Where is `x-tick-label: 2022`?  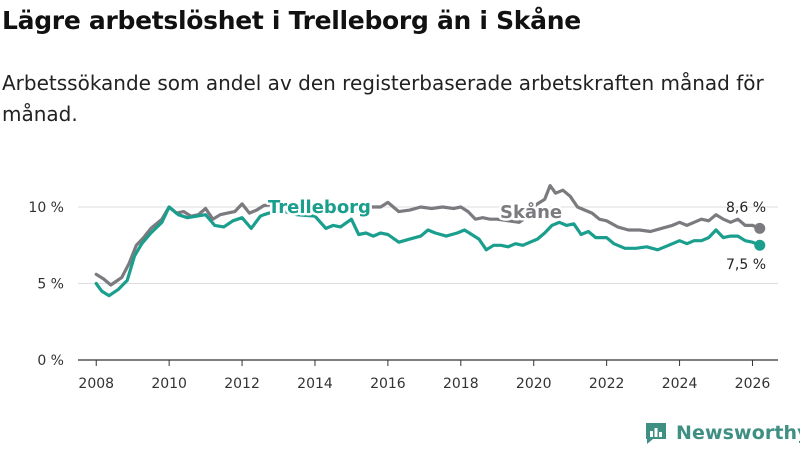
x-tick-label: 2022 is located at coordinates (607, 384).